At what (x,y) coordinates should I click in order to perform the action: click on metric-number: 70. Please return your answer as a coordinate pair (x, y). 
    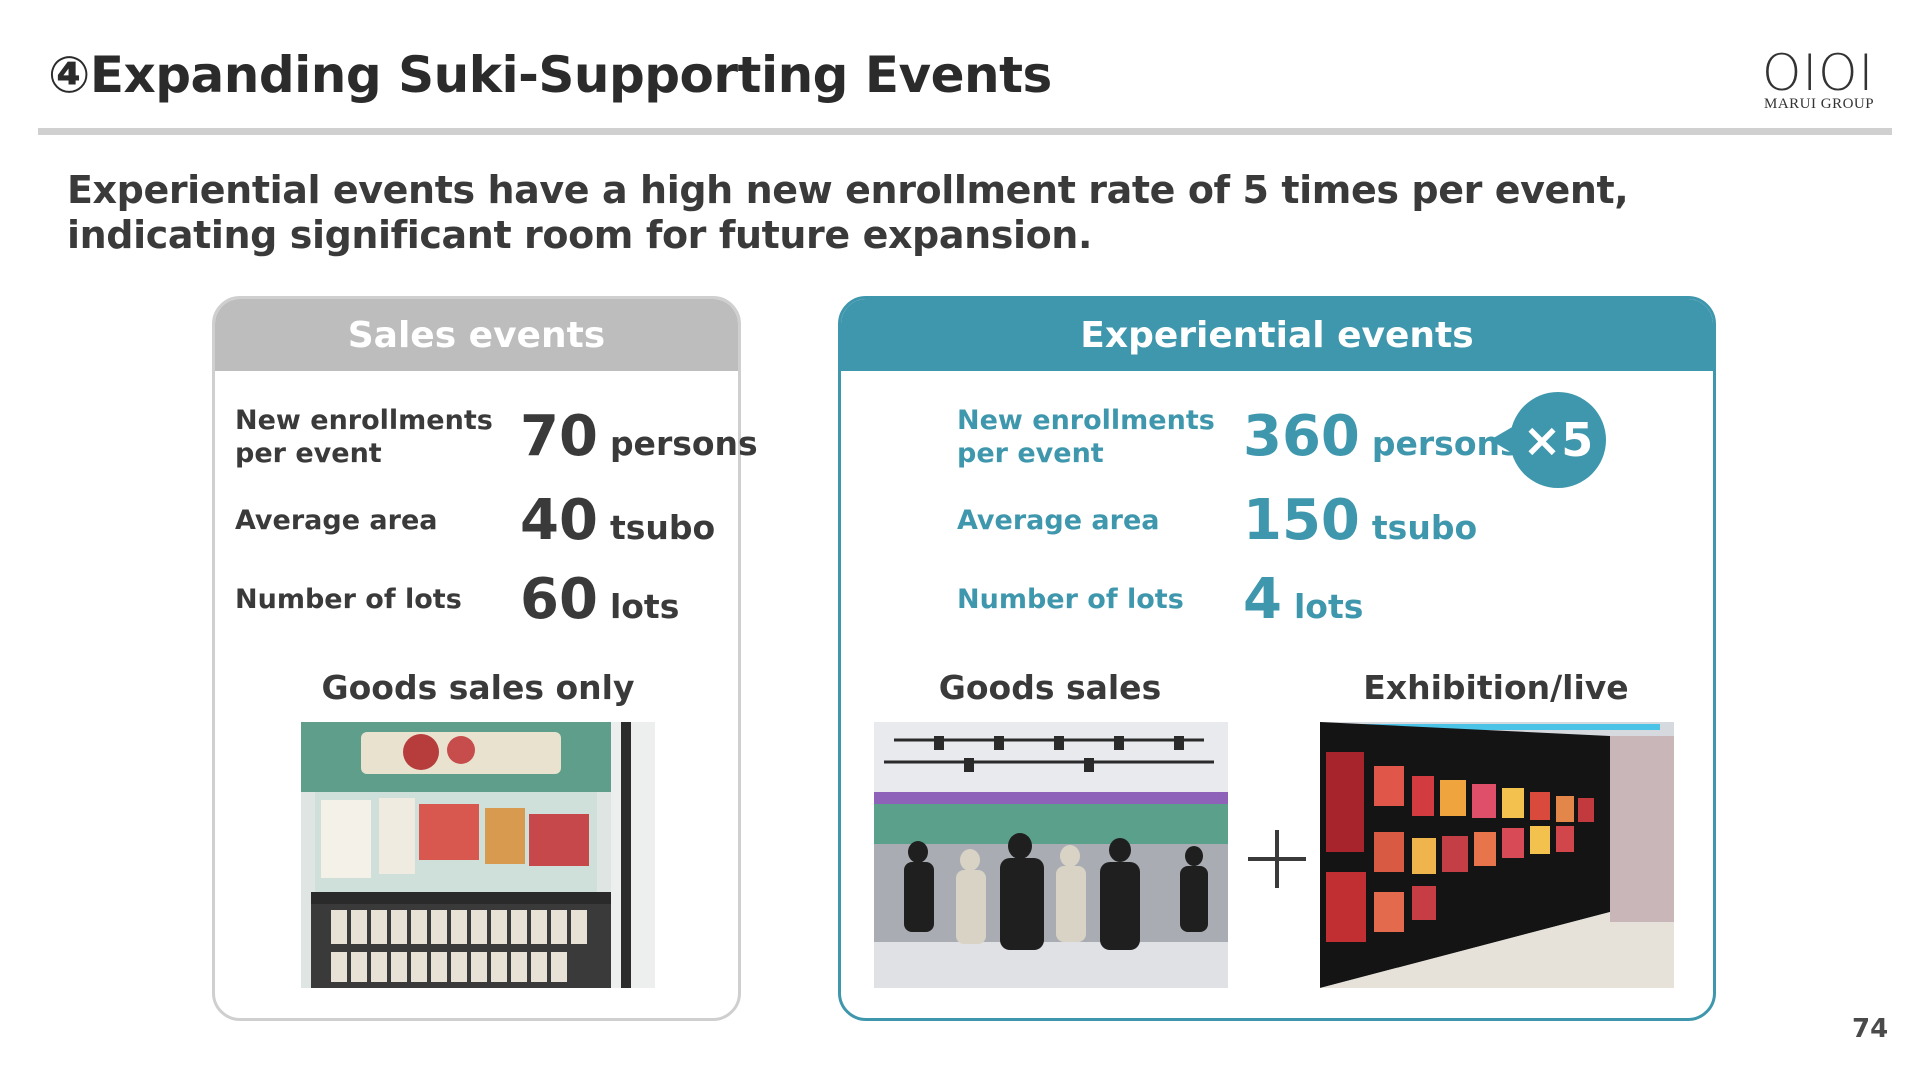
    Looking at the image, I should click on (559, 436).